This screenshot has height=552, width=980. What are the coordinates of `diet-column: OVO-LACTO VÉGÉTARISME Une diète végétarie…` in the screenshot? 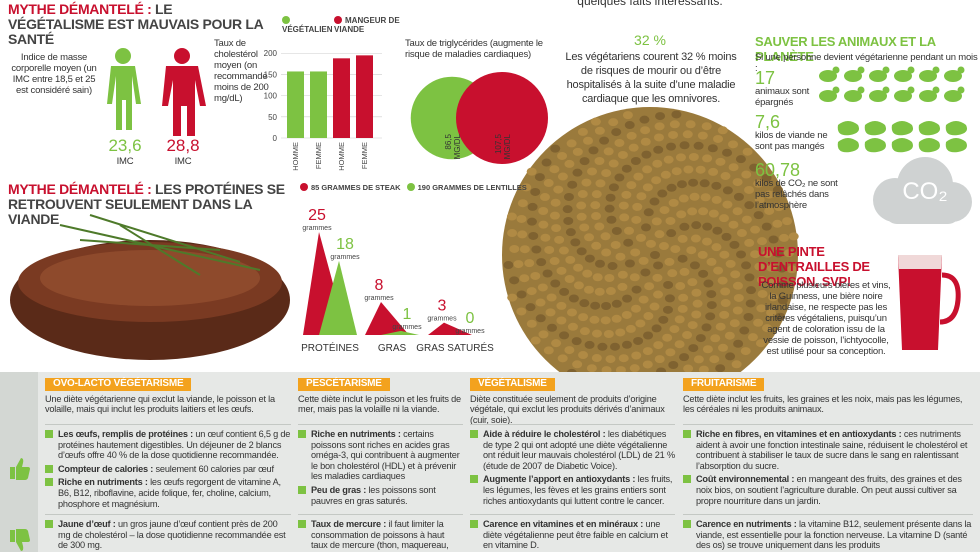 It's located at (168, 462).